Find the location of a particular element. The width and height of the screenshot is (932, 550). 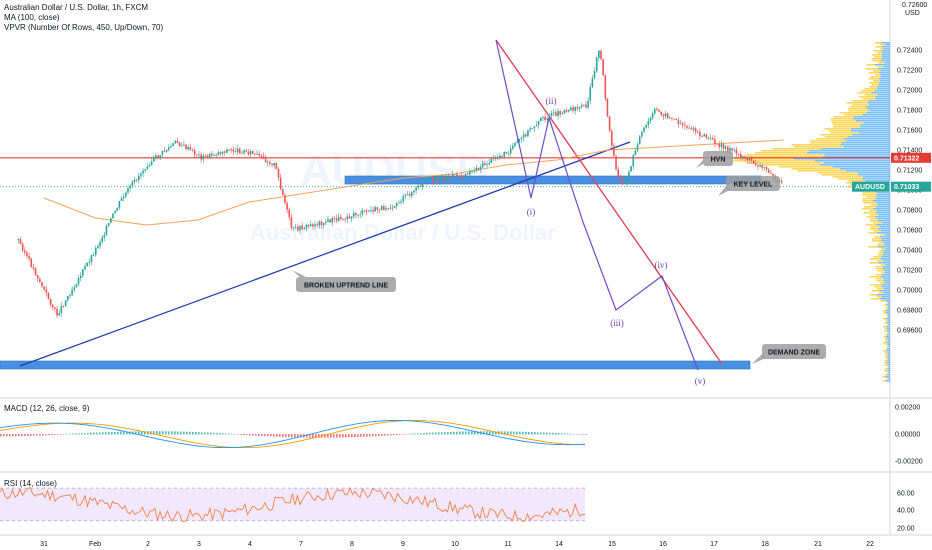

date-label: 11 is located at coordinates (507, 544).